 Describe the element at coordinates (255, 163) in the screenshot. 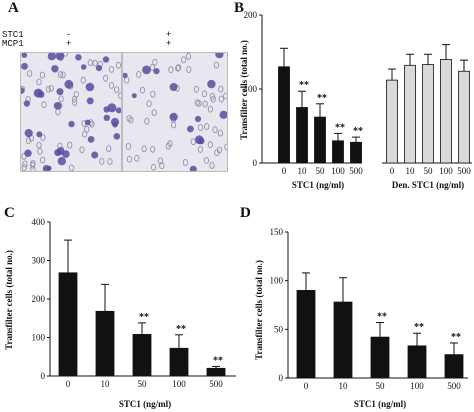

I see `chart-b-y-tick-label: 0` at that location.